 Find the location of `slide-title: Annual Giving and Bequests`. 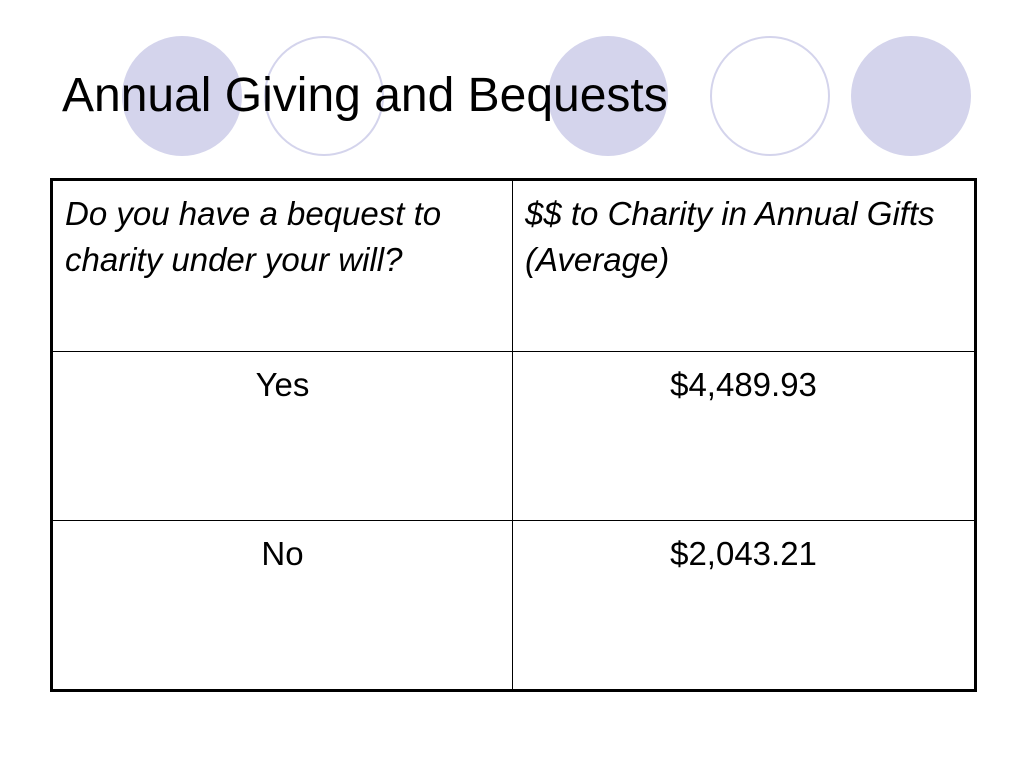

slide-title: Annual Giving and Bequests is located at coordinates (365, 95).